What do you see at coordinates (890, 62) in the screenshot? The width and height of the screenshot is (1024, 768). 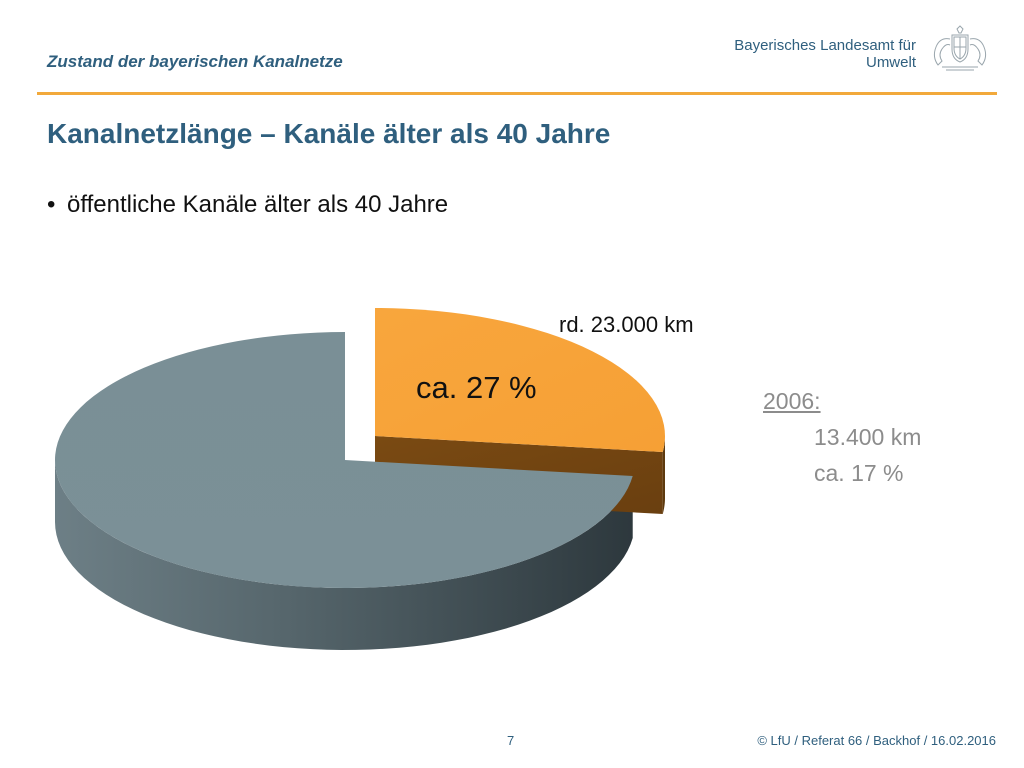 I see `org-name-line2: Umwelt` at bounding box center [890, 62].